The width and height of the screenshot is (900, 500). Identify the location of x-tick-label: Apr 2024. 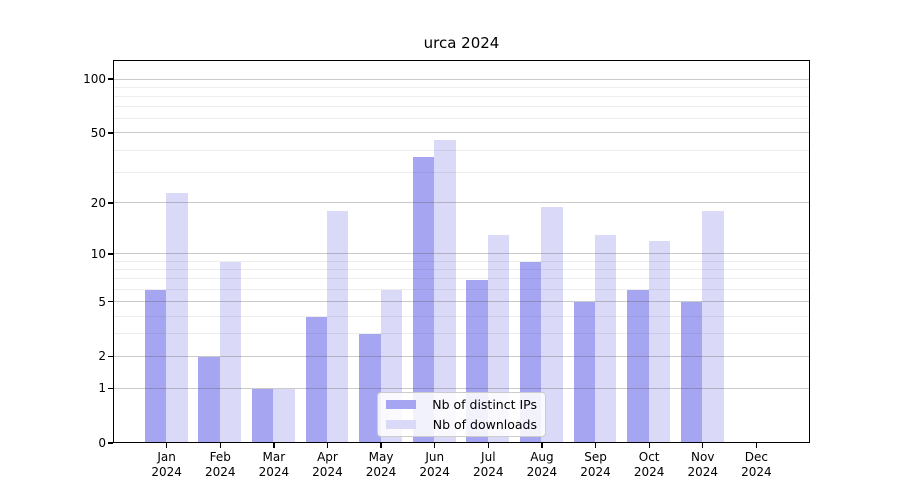
(327, 465).